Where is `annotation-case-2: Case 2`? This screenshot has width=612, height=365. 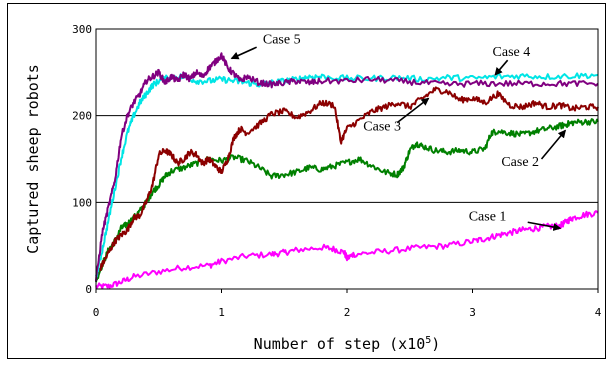 annotation-case-2: Case 2 is located at coordinates (520, 162).